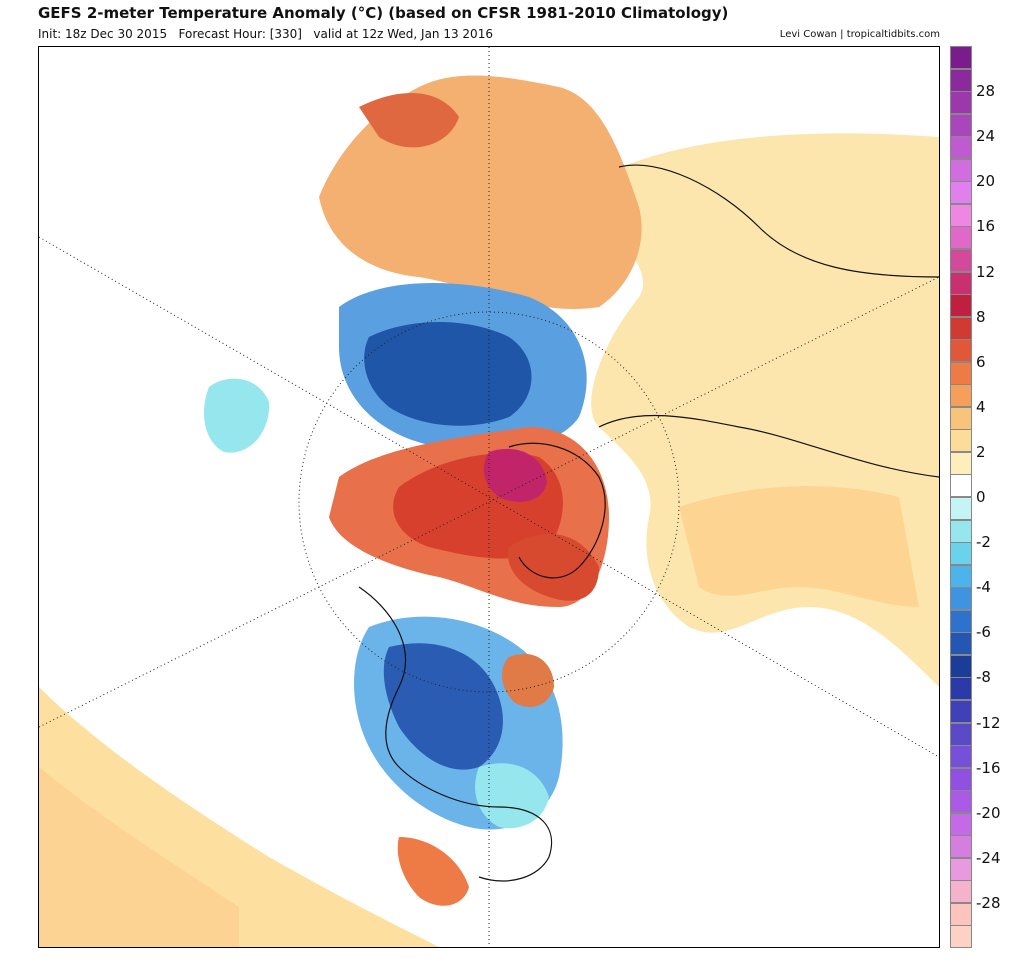  What do you see at coordinates (986, 91) in the screenshot?
I see `colorbar-tick-label: 28` at bounding box center [986, 91].